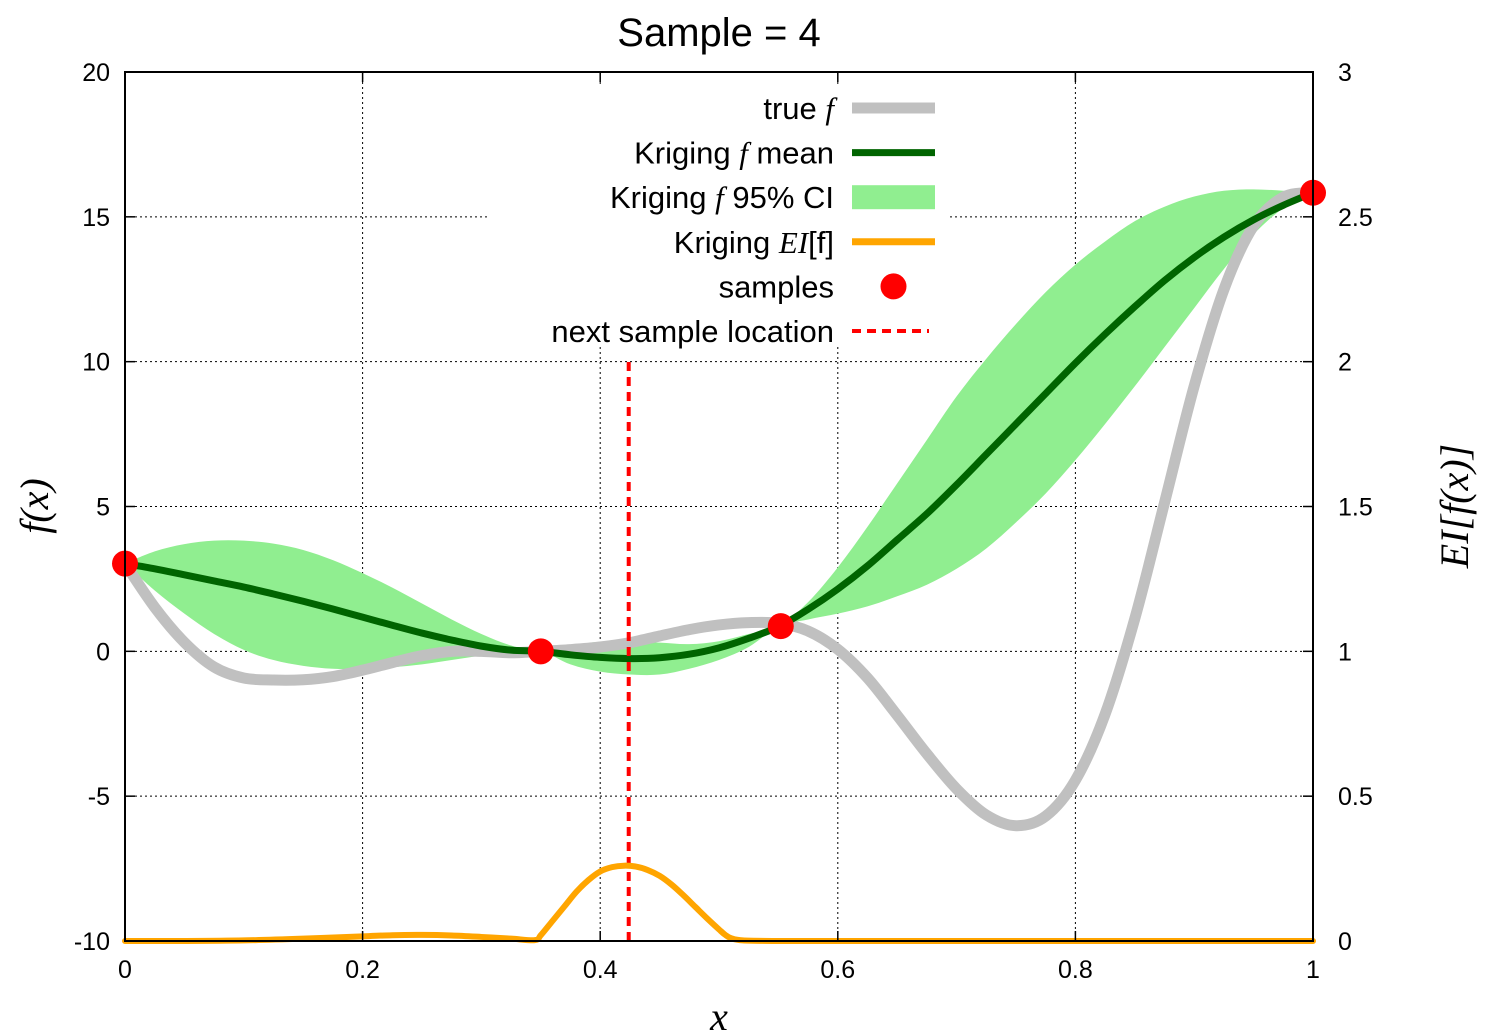  Describe the element at coordinates (96, 73) in the screenshot. I see `y-tick-label-6: 20` at that location.